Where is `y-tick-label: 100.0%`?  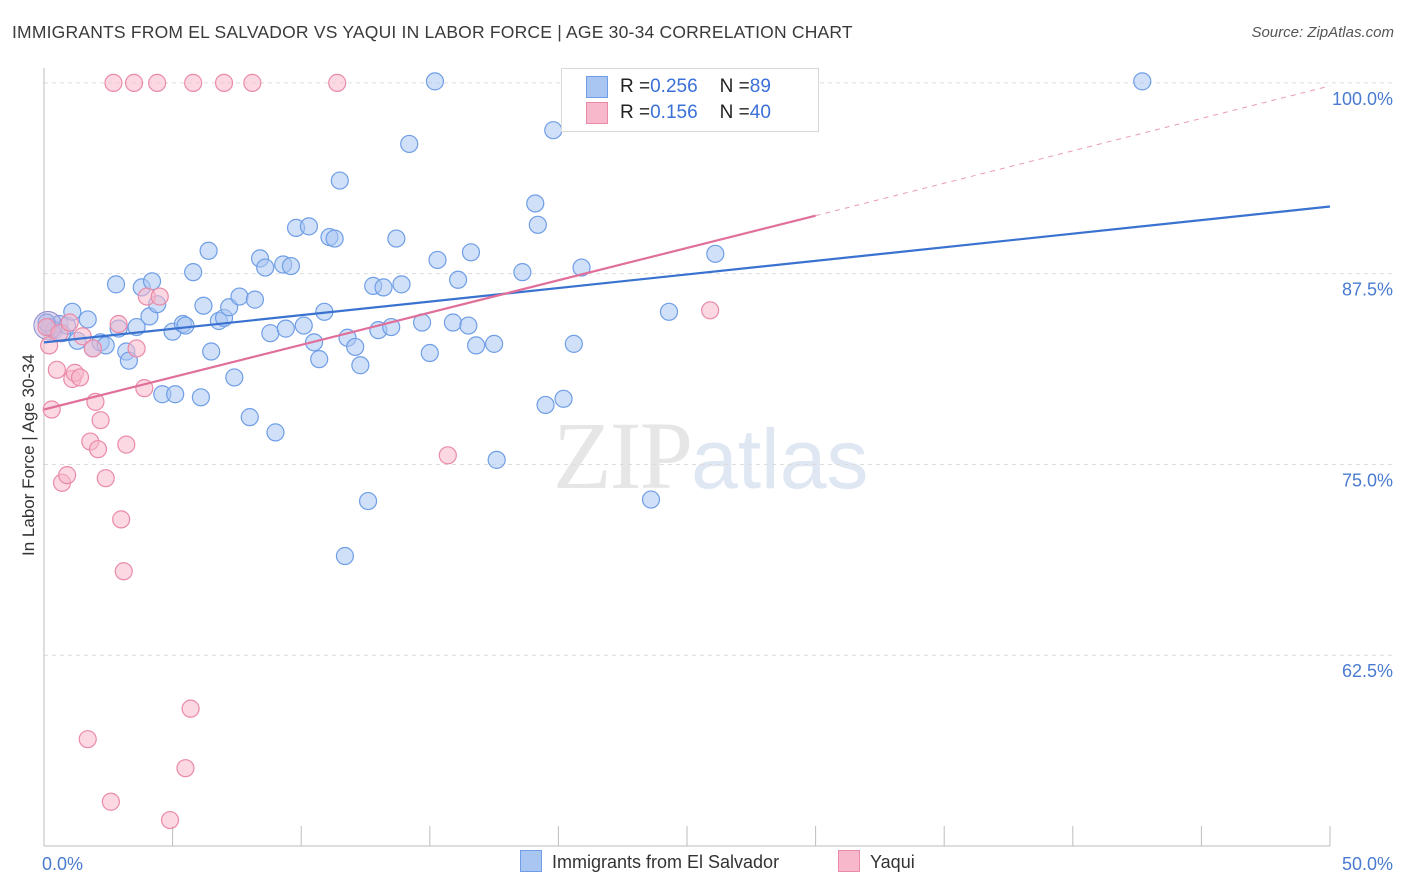 y-tick-label: 100.0% is located at coordinates (1362, 99).